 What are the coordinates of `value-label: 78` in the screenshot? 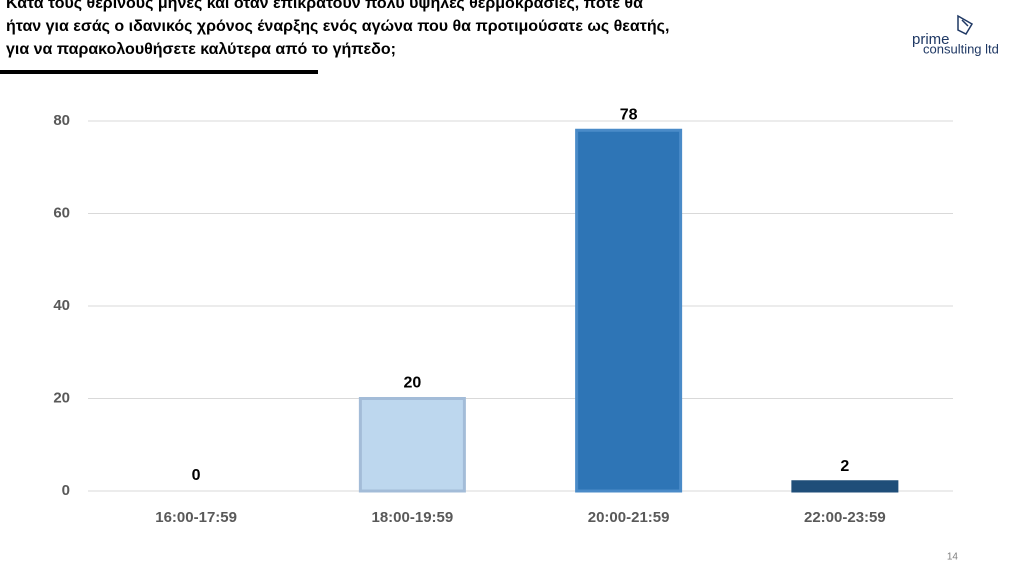 It's located at (629, 114).